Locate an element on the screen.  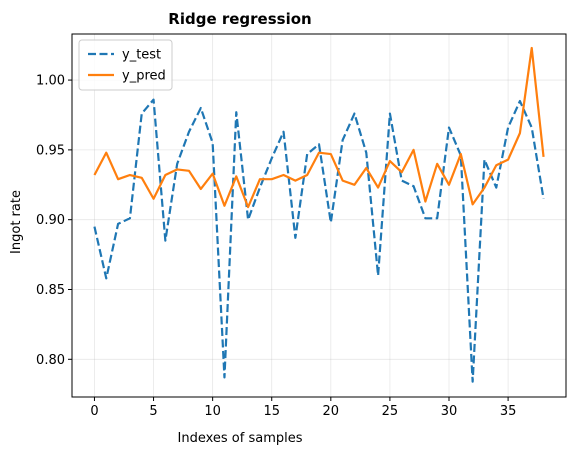
x-tick-label: 25 is located at coordinates (390, 411).